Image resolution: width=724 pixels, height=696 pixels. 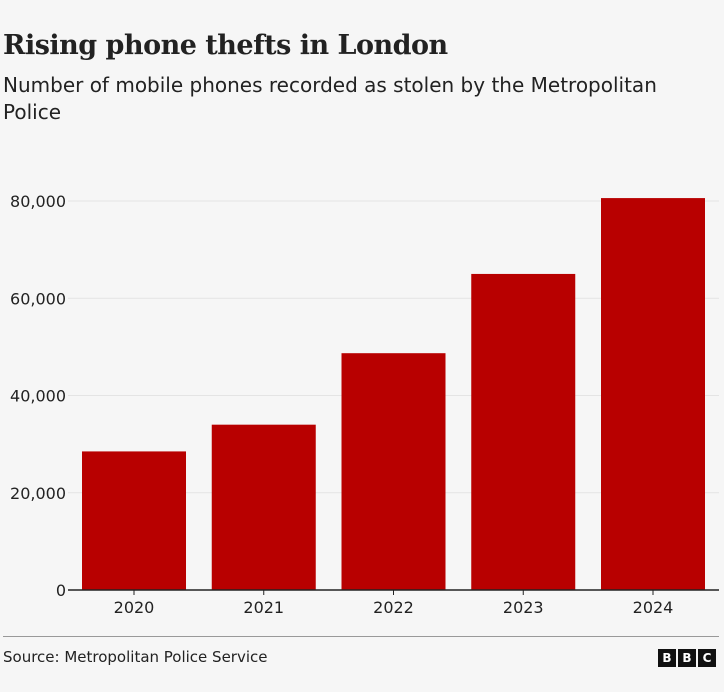 I want to click on x-tick-label: 2022, so click(x=393, y=607).